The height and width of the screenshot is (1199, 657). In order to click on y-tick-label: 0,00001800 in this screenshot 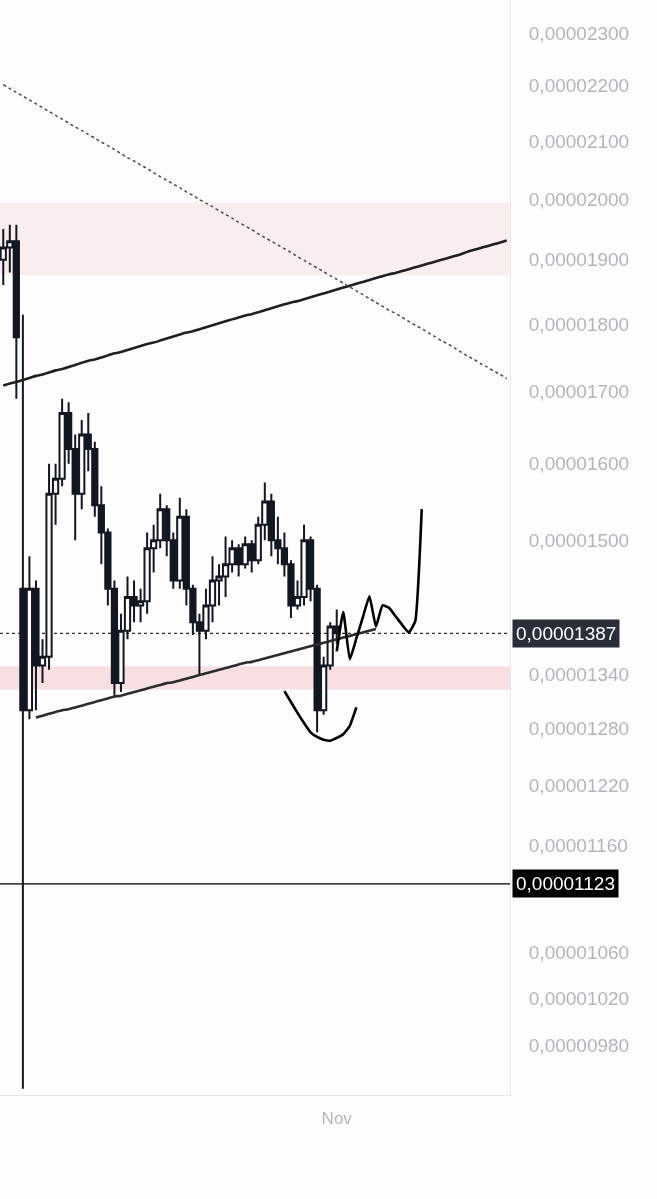, I will do `click(579, 324)`.